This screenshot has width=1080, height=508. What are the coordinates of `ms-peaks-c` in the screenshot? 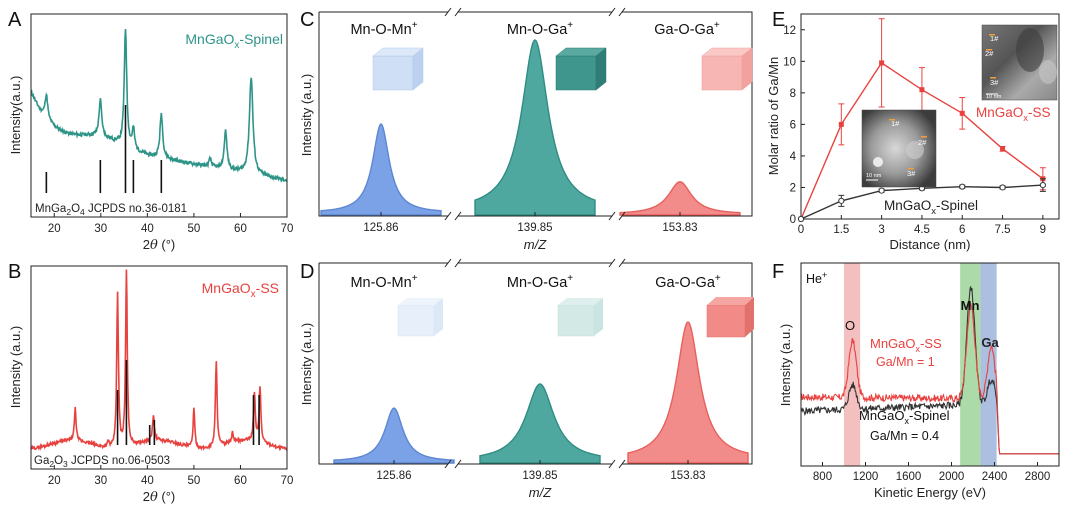 It's located at (530, 127).